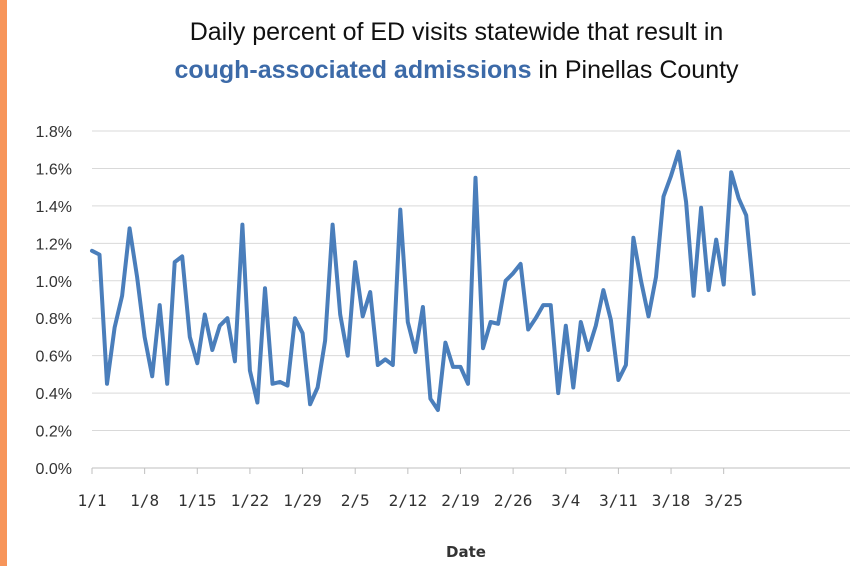 This screenshot has height=566, width=853. Describe the element at coordinates (408, 500) in the screenshot. I see `x-tick-label: 2/12` at that location.